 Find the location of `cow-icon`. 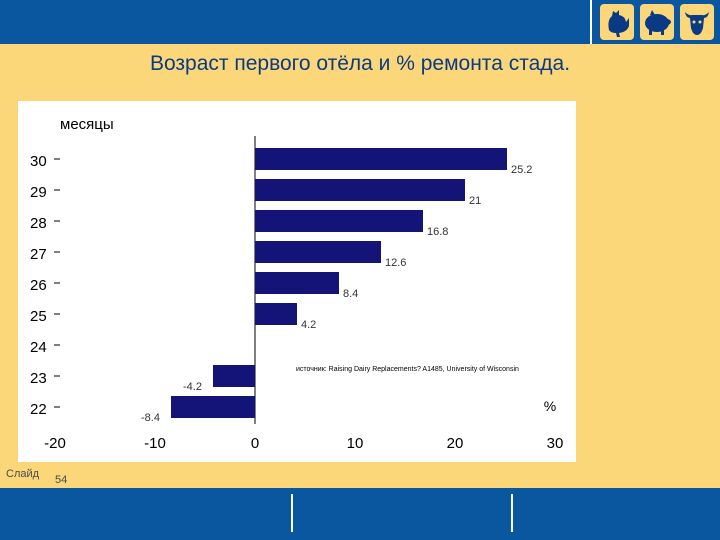

cow-icon is located at coordinates (697, 22).